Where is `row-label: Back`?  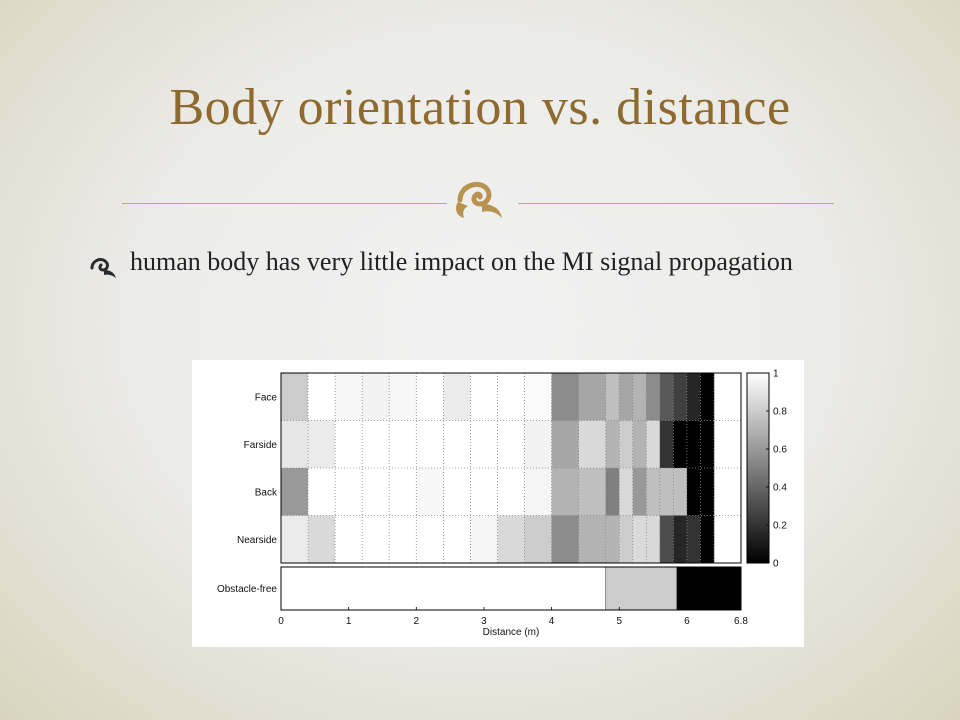 row-label: Back is located at coordinates (266, 492).